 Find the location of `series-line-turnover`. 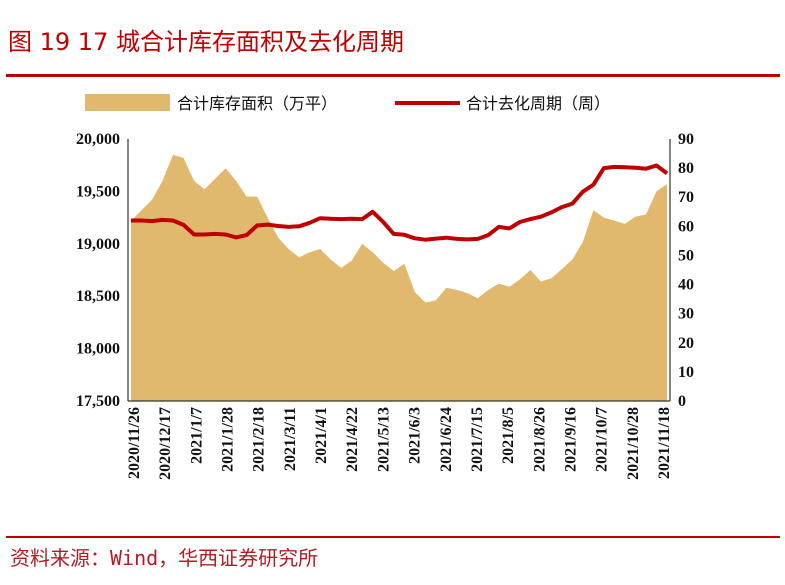

series-line-turnover is located at coordinates (400, 202).